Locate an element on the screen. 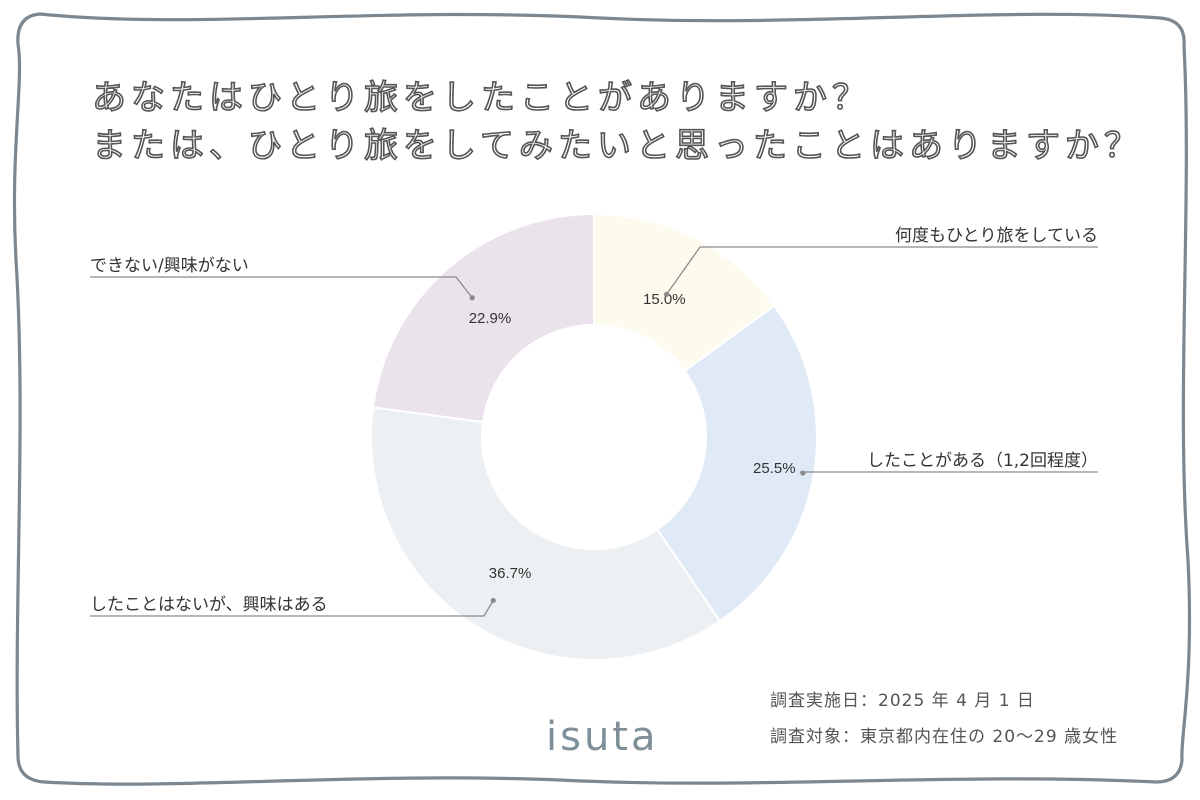 This screenshot has width=1200, height=800. title-line-2: または、ひとり旅をしてみたいと思ったことはありますか？ is located at coordinates (617, 146).